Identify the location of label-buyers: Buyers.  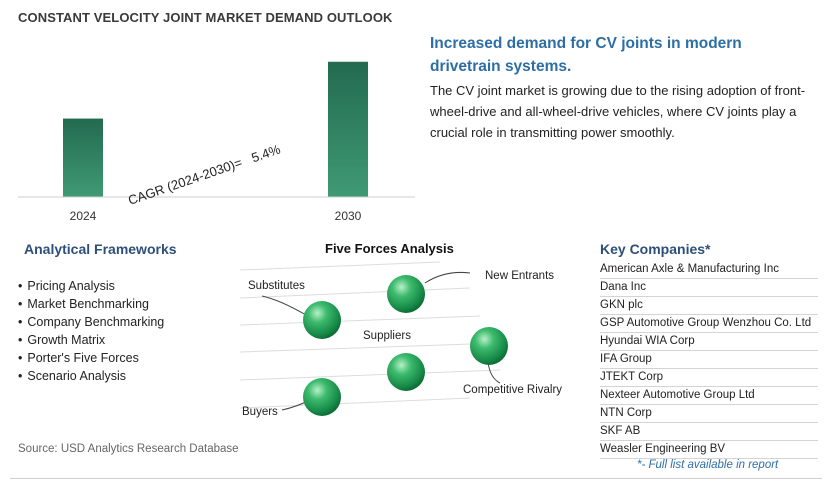
(260, 412).